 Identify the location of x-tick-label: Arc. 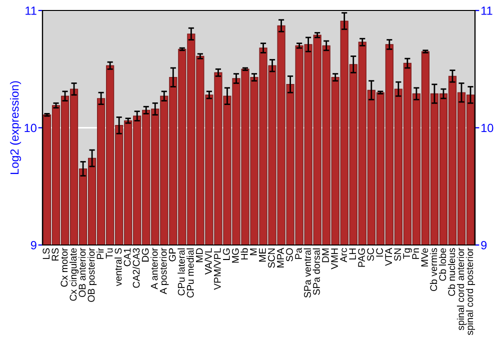
(343, 255).